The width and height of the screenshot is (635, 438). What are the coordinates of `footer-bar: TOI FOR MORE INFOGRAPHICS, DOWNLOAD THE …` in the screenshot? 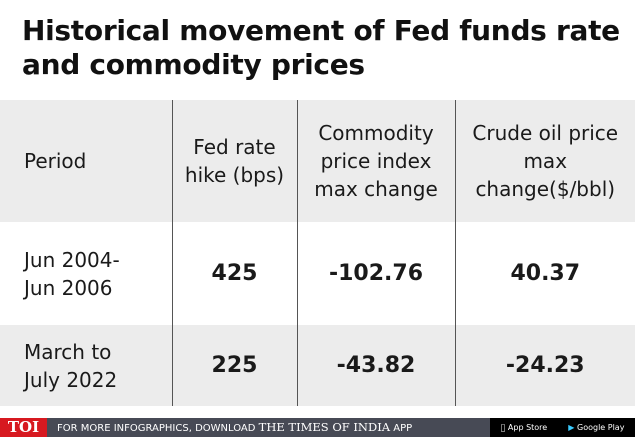 It's located at (317, 427).